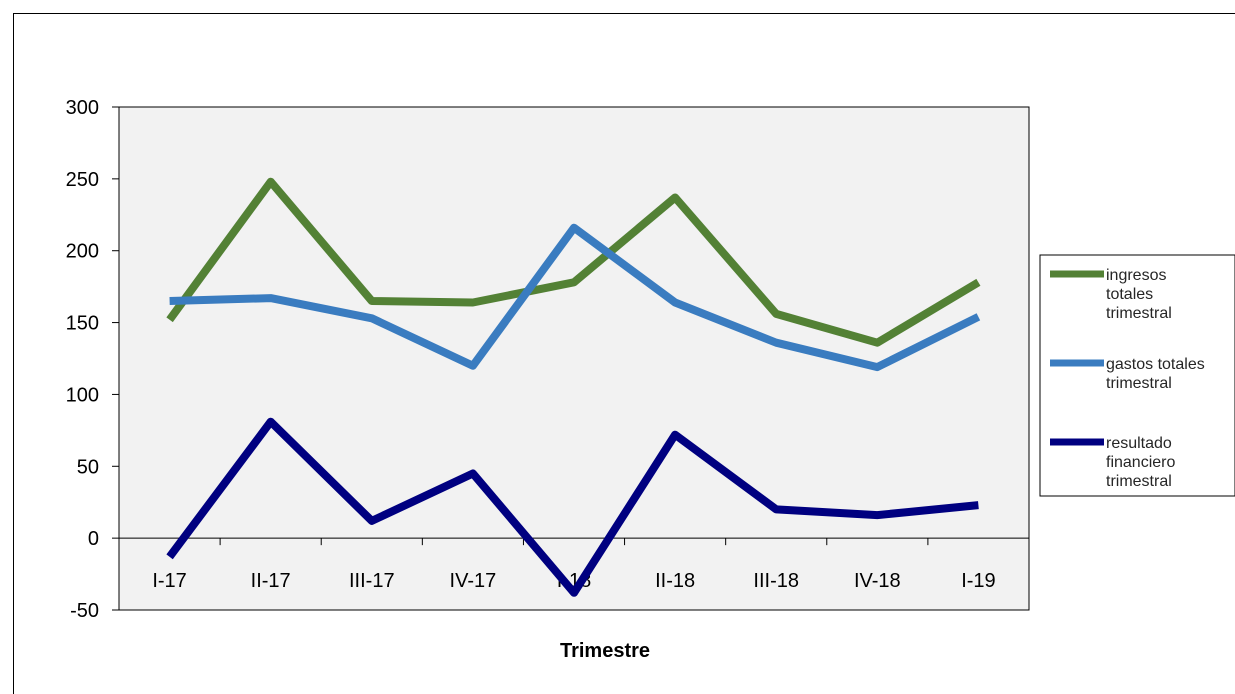 This screenshot has width=1235, height=694. What do you see at coordinates (473, 581) in the screenshot?
I see `x-tick-label: IV-17` at bounding box center [473, 581].